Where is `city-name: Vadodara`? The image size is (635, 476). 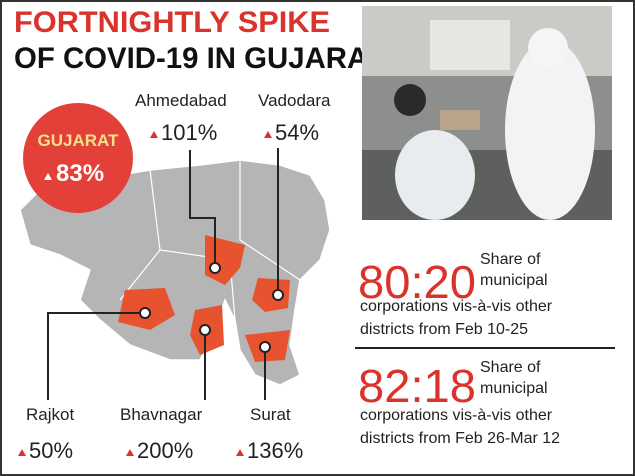
city-name: Vadodara is located at coordinates (294, 100).